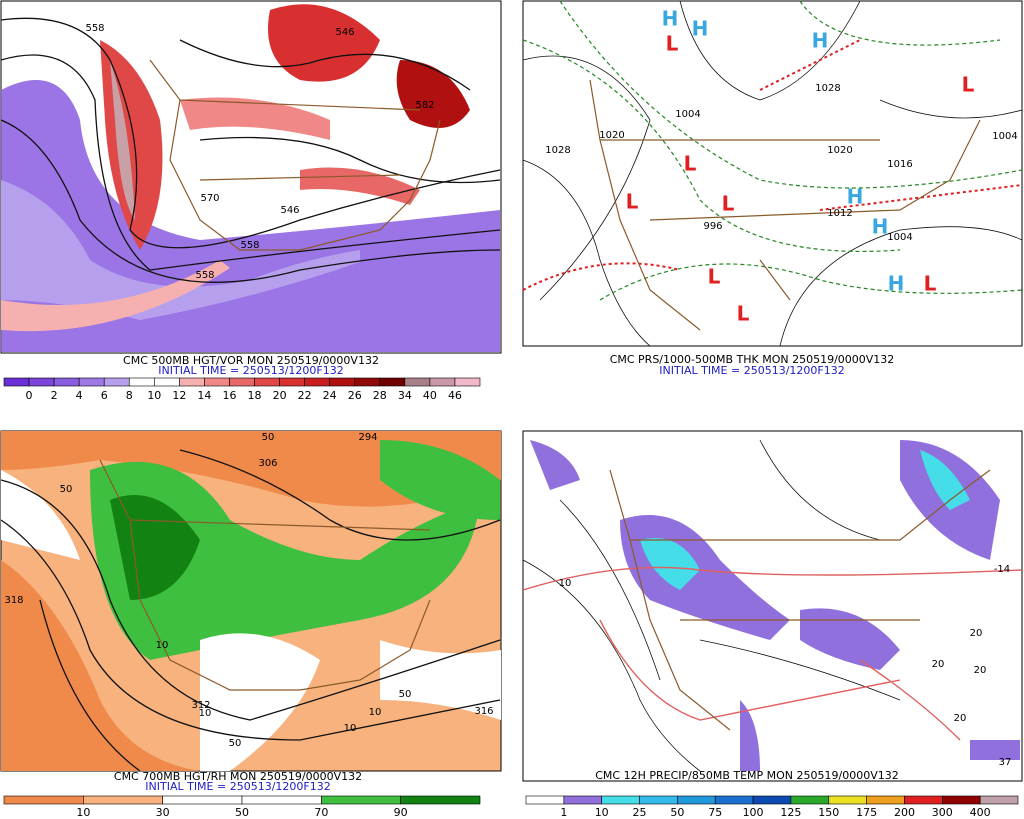  I want to click on colorbar-label: 175, so click(866, 812).